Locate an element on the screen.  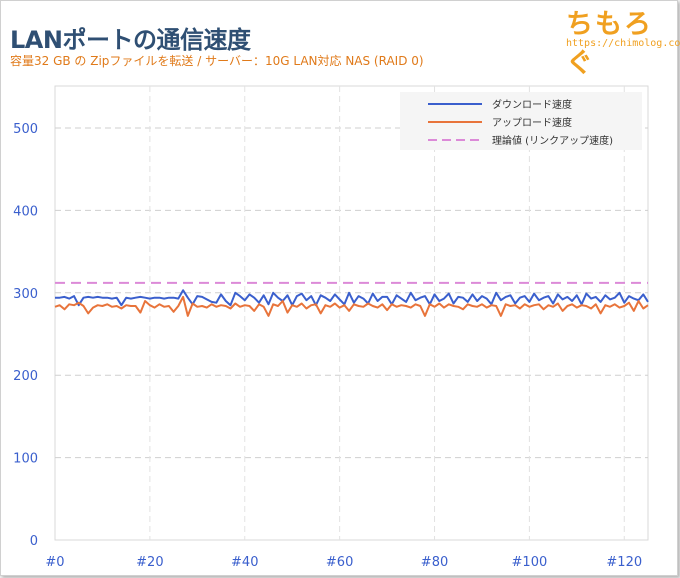
x-tick-label: #20 is located at coordinates (149, 562).